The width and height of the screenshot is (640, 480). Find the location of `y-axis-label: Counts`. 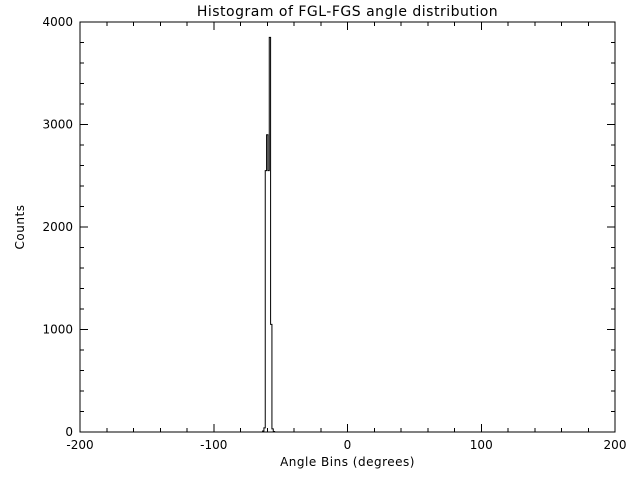

y-axis-label: Counts is located at coordinates (20, 227).